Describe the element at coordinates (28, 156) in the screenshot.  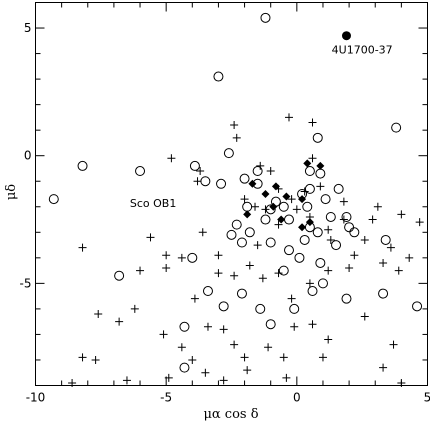
I see `y-tick-label: 0` at that location.